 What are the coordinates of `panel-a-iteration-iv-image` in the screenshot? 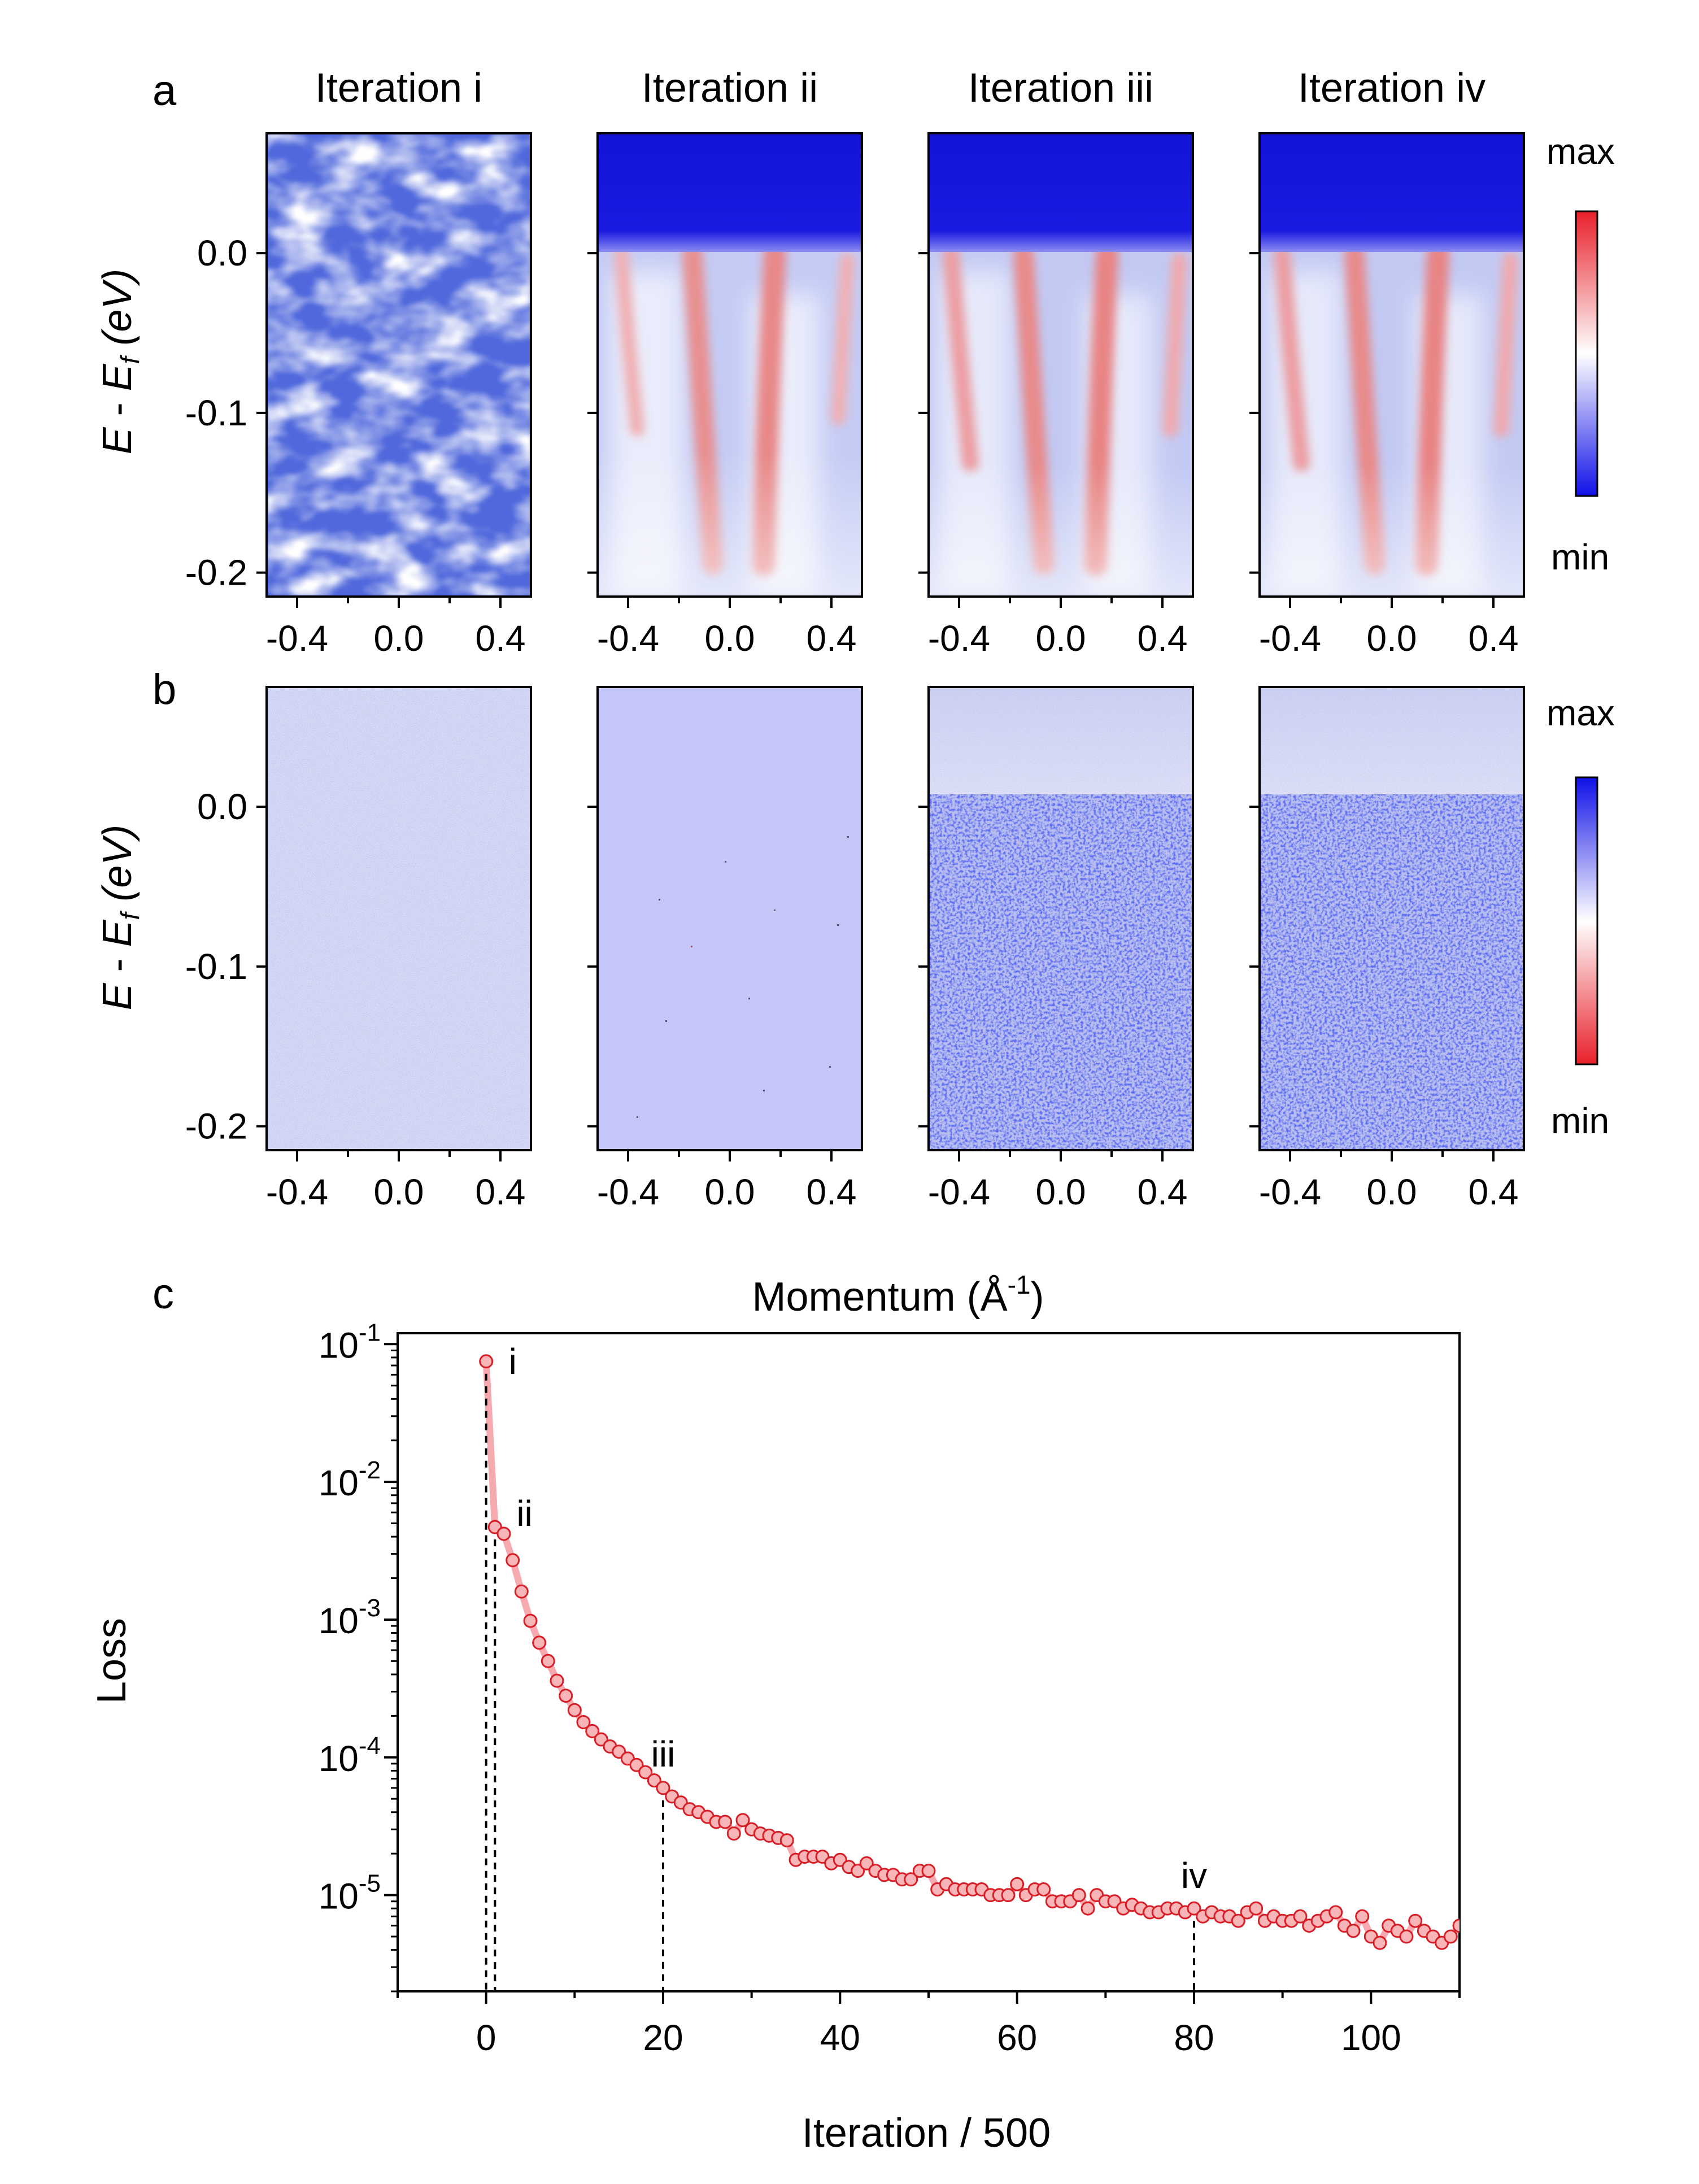 It's located at (1392, 365).